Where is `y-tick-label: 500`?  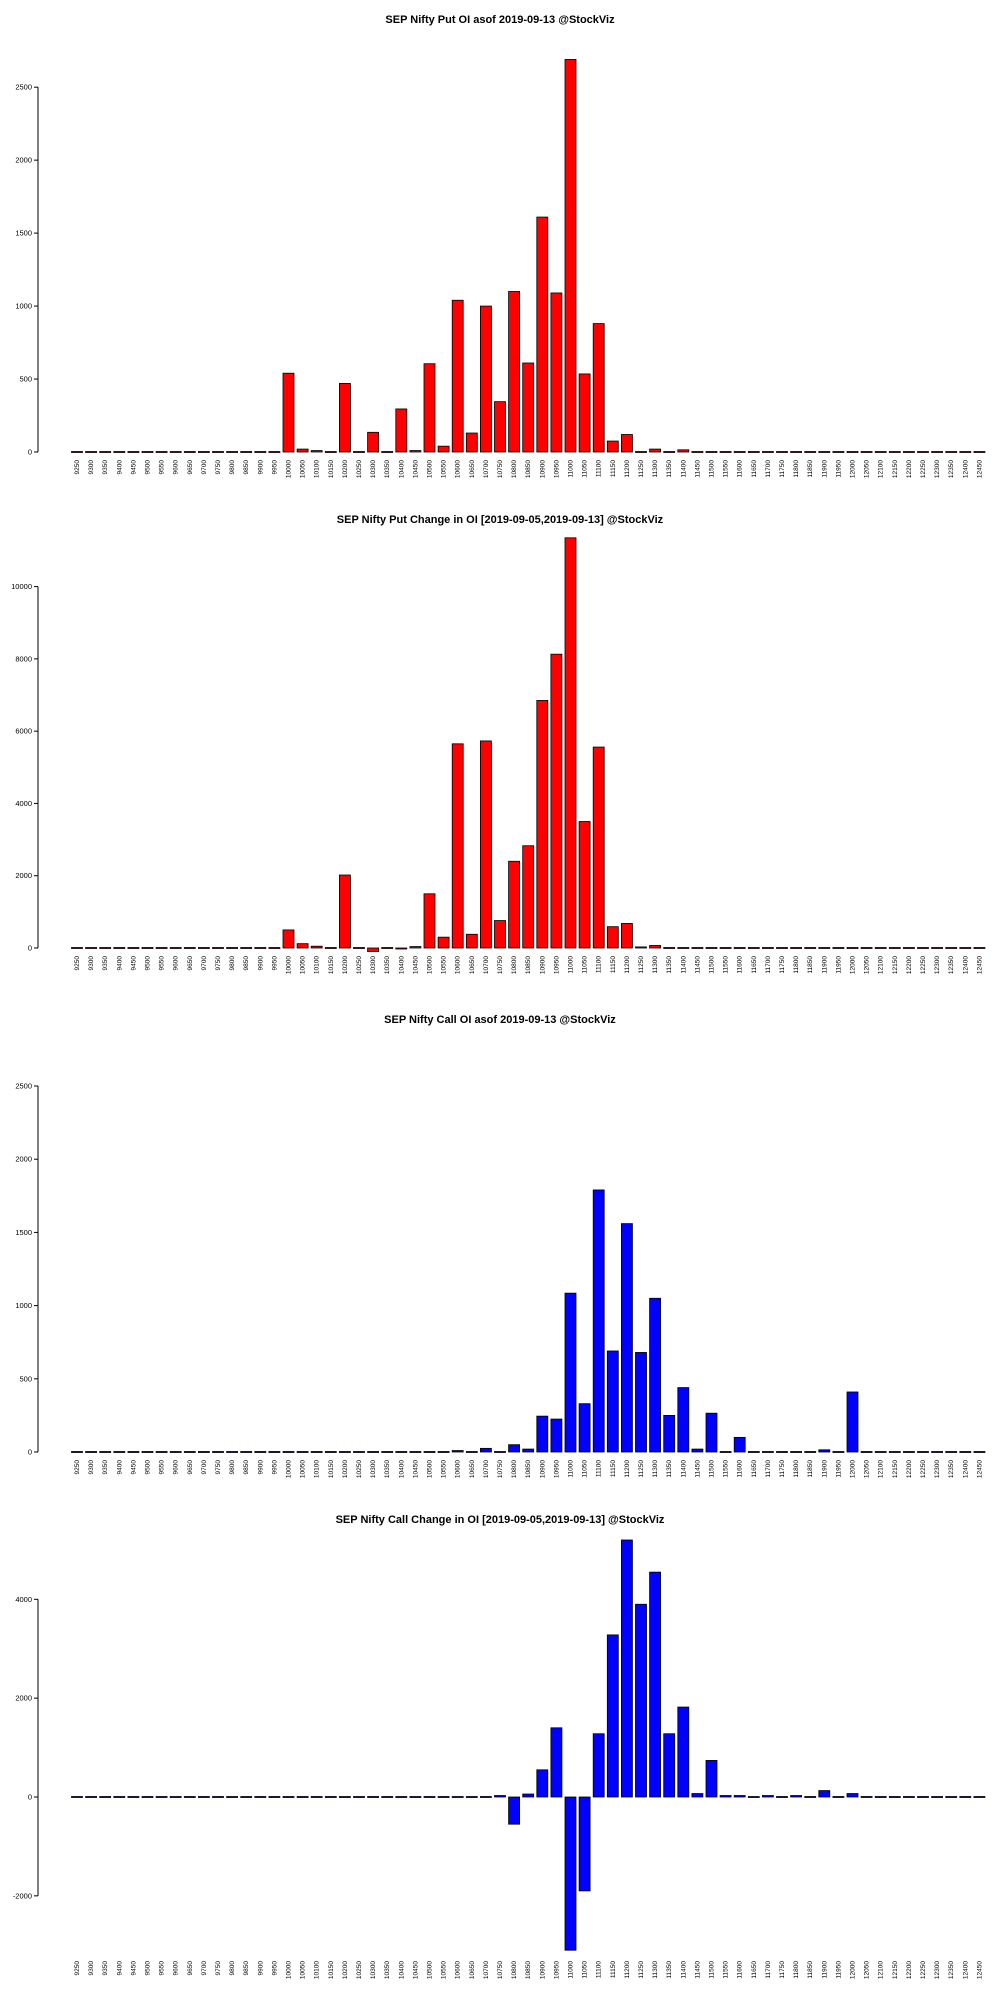
y-tick-label: 500 is located at coordinates (25, 379).